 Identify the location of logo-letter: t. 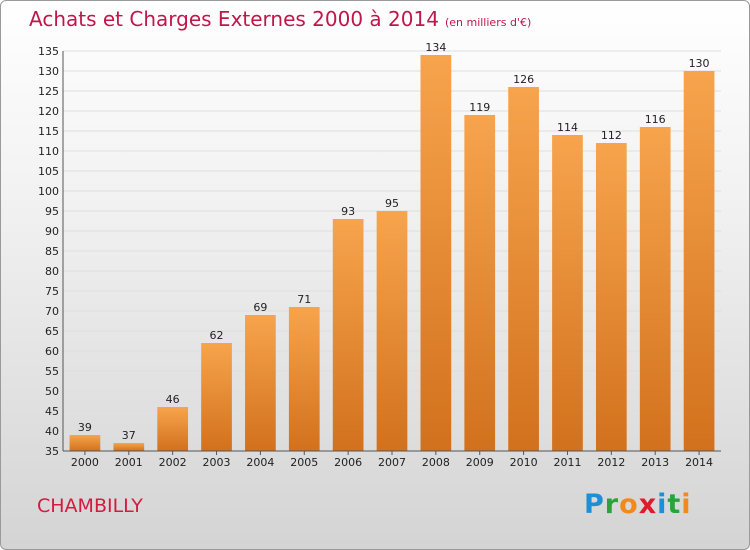
(674, 504).